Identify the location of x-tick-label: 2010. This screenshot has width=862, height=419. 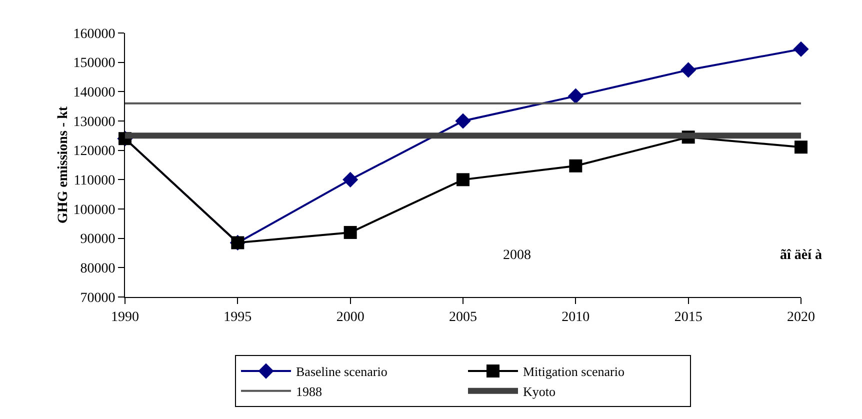
(576, 317).